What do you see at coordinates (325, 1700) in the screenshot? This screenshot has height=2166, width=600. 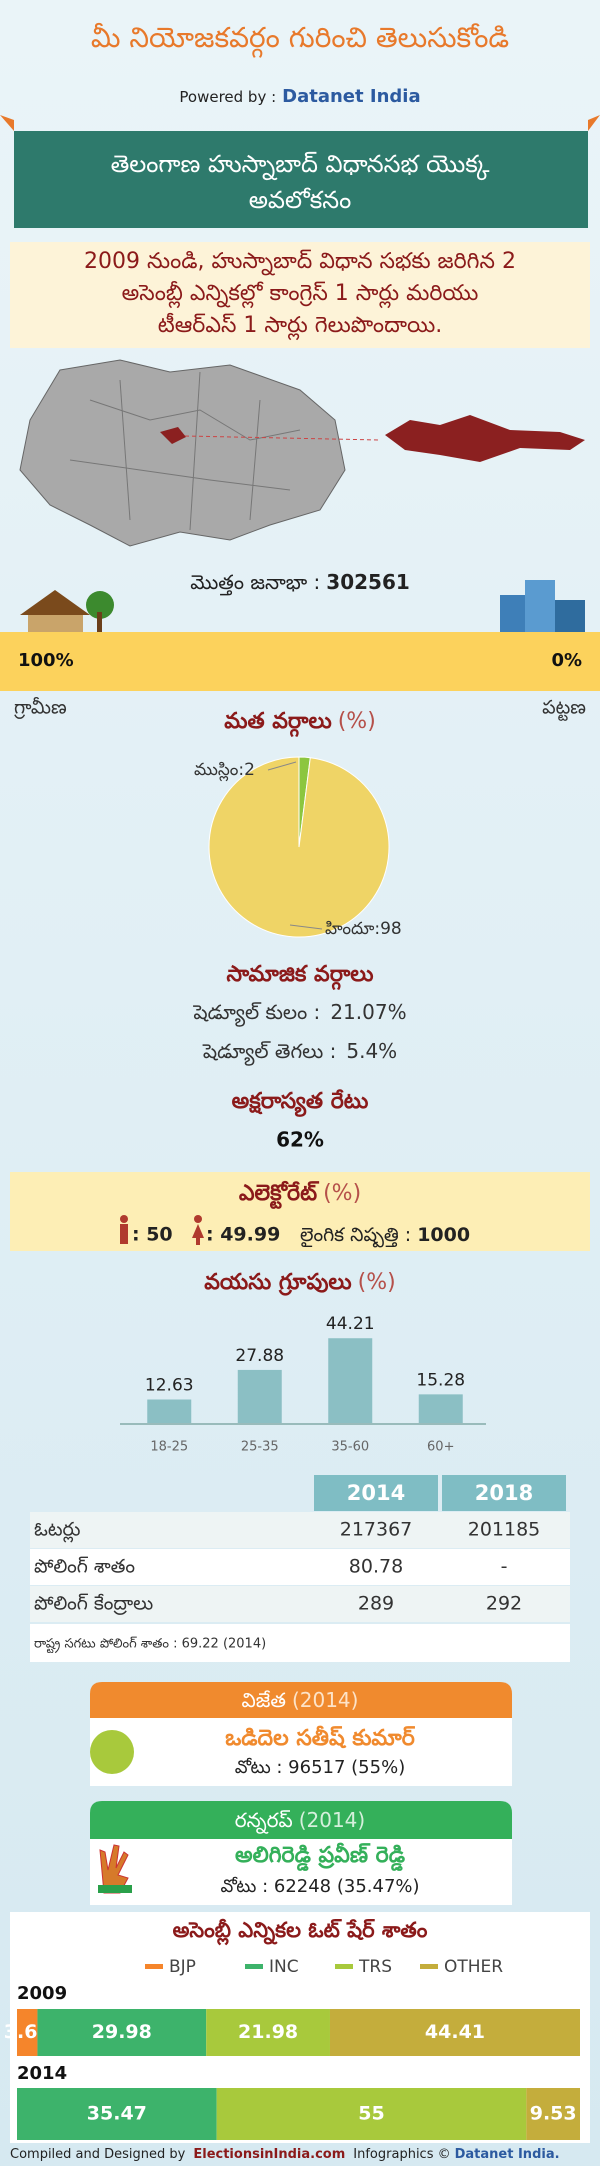 I see `winner-year: (2014)` at bounding box center [325, 1700].